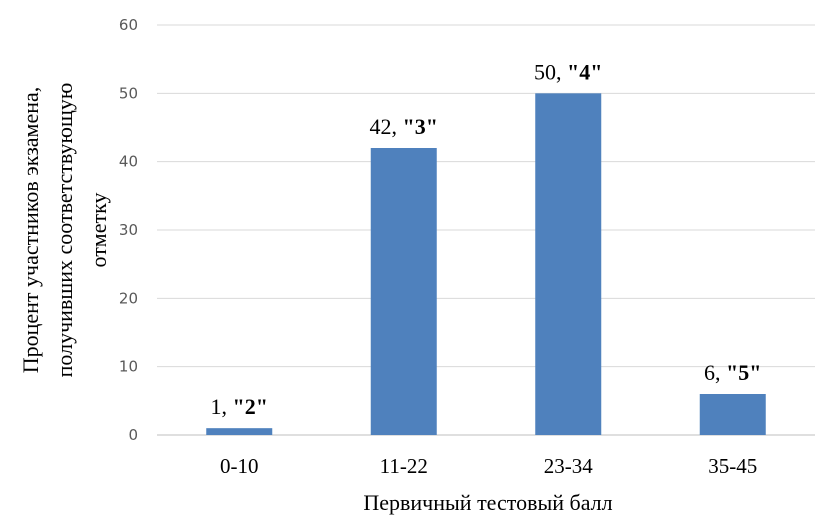  What do you see at coordinates (732, 466) in the screenshot?
I see `x-category-label: 35-45` at bounding box center [732, 466].